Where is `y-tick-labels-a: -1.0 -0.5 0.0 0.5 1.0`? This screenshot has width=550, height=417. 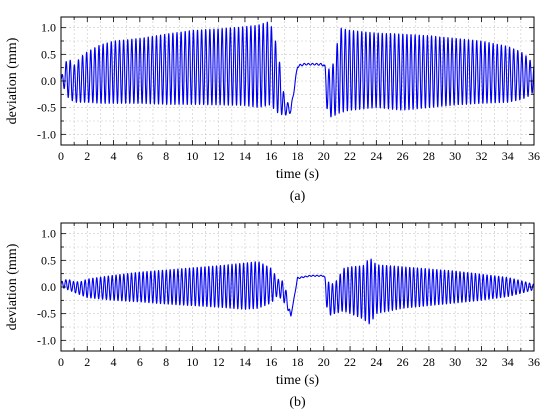
y-tick-labels-a: -1.0 -0.5 0.0 0.5 1.0 is located at coordinates (46, 81).